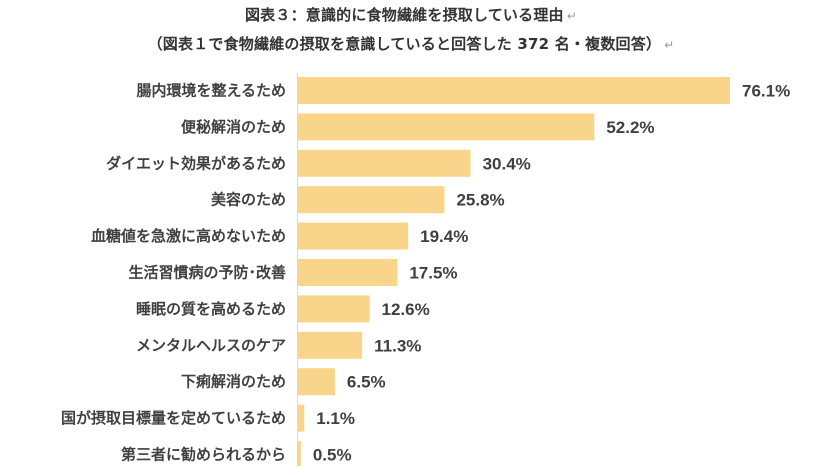 The width and height of the screenshot is (822, 466). Describe the element at coordinates (188, 236) in the screenshot. I see `category-tick-label: 血糖値を急激に高めないため` at that location.